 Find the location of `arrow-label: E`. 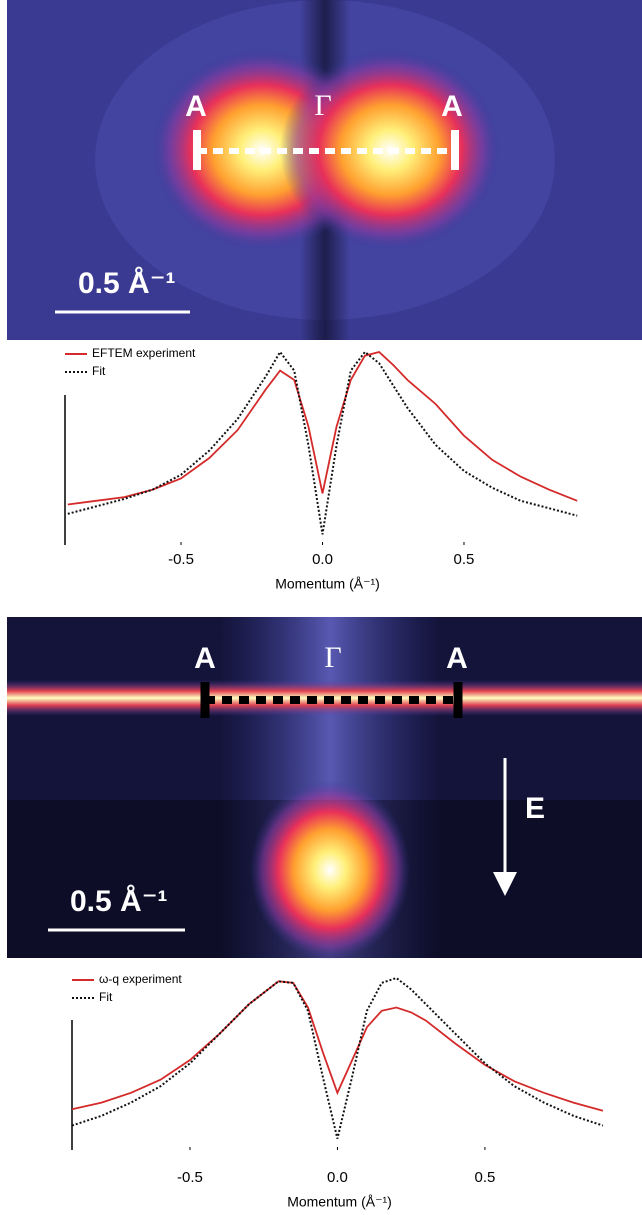

arrow-label: E is located at coordinates (535, 808).